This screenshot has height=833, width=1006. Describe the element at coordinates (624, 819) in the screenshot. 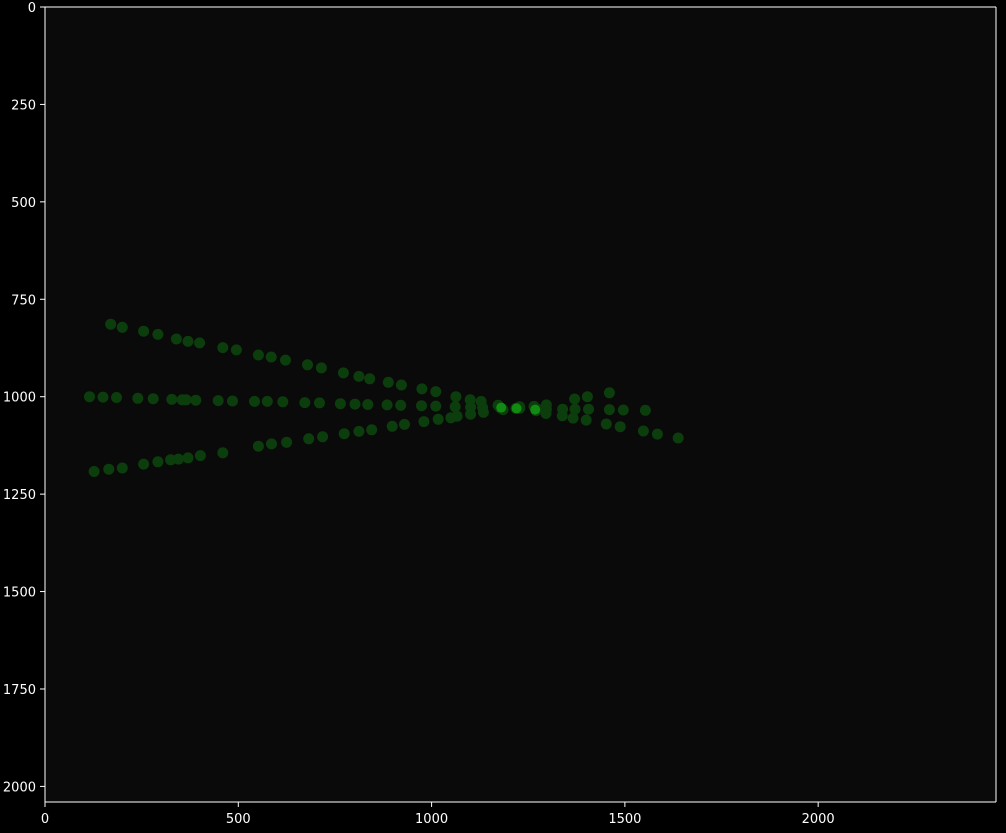

I see `x-tick-label-1500: 1500` at that location.